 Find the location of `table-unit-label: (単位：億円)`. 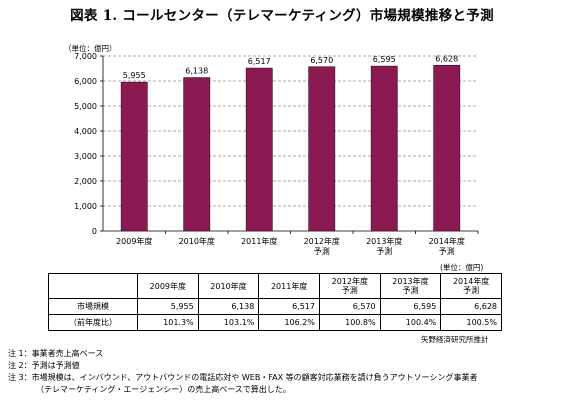

table-unit-label: (単位：億円) is located at coordinates (462, 267).